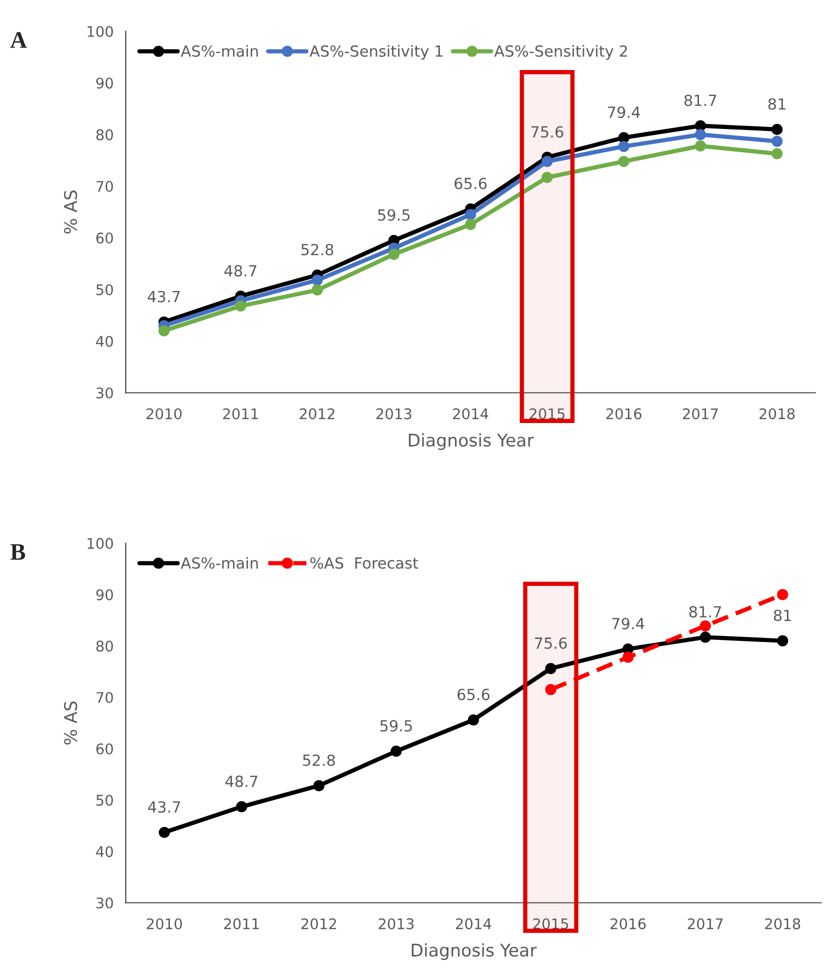  I want to click on chart-title: B, so click(18, 552).